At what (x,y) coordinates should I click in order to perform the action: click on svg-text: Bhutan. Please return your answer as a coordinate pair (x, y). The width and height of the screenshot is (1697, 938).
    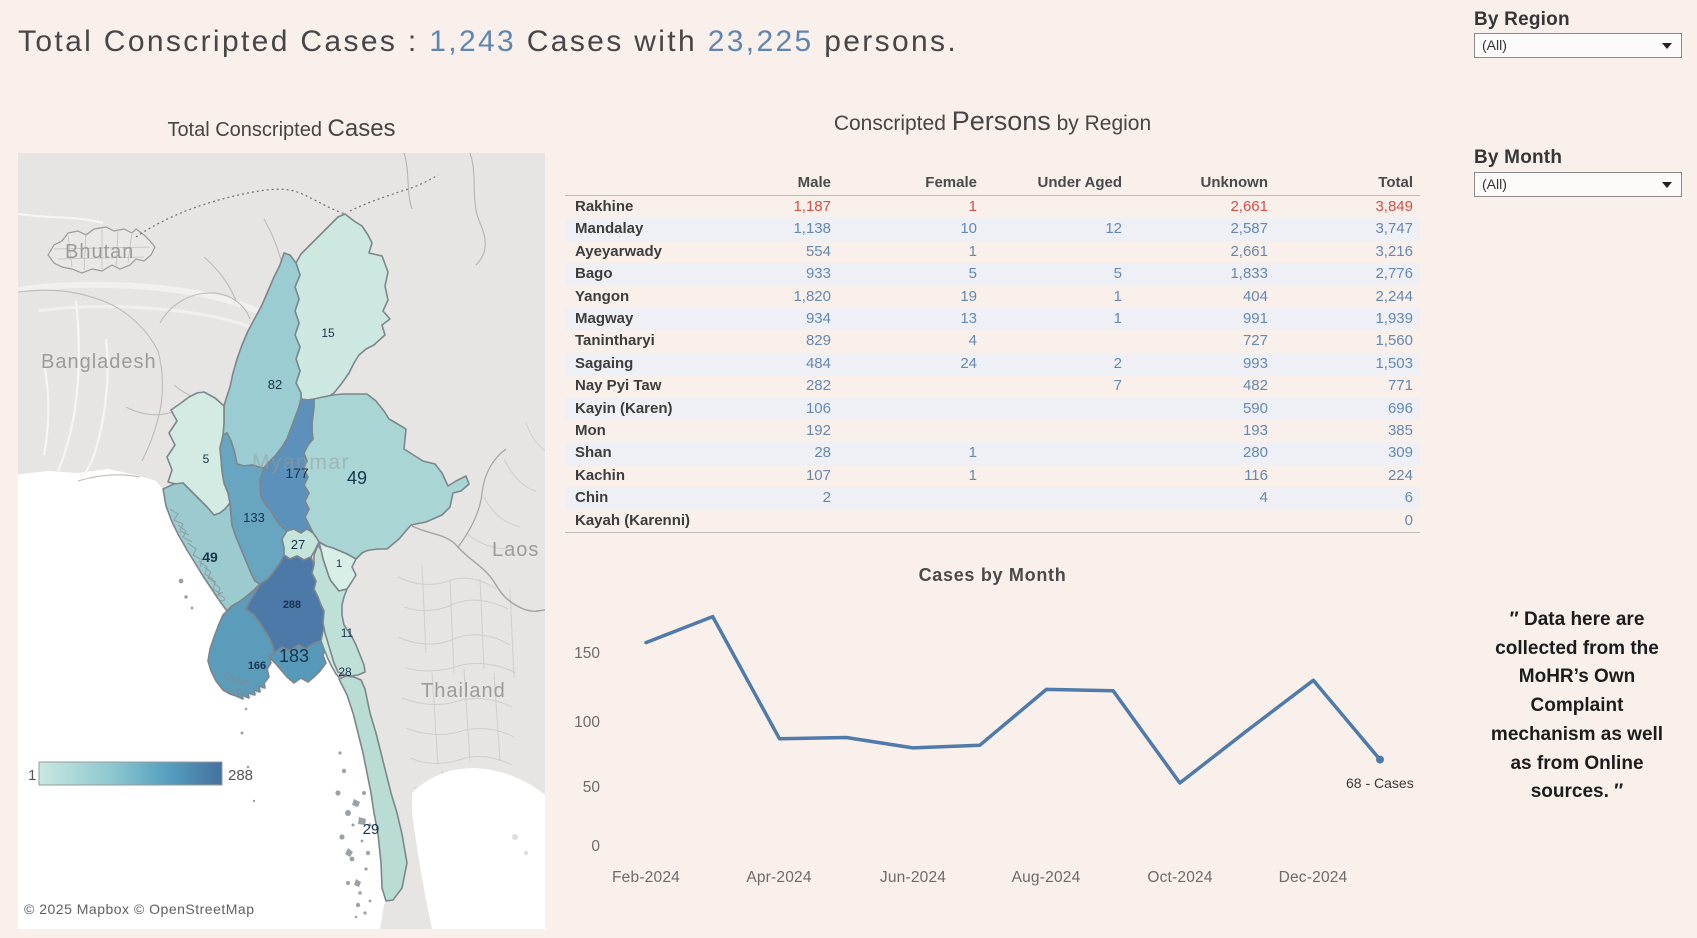
    Looking at the image, I should click on (99, 252).